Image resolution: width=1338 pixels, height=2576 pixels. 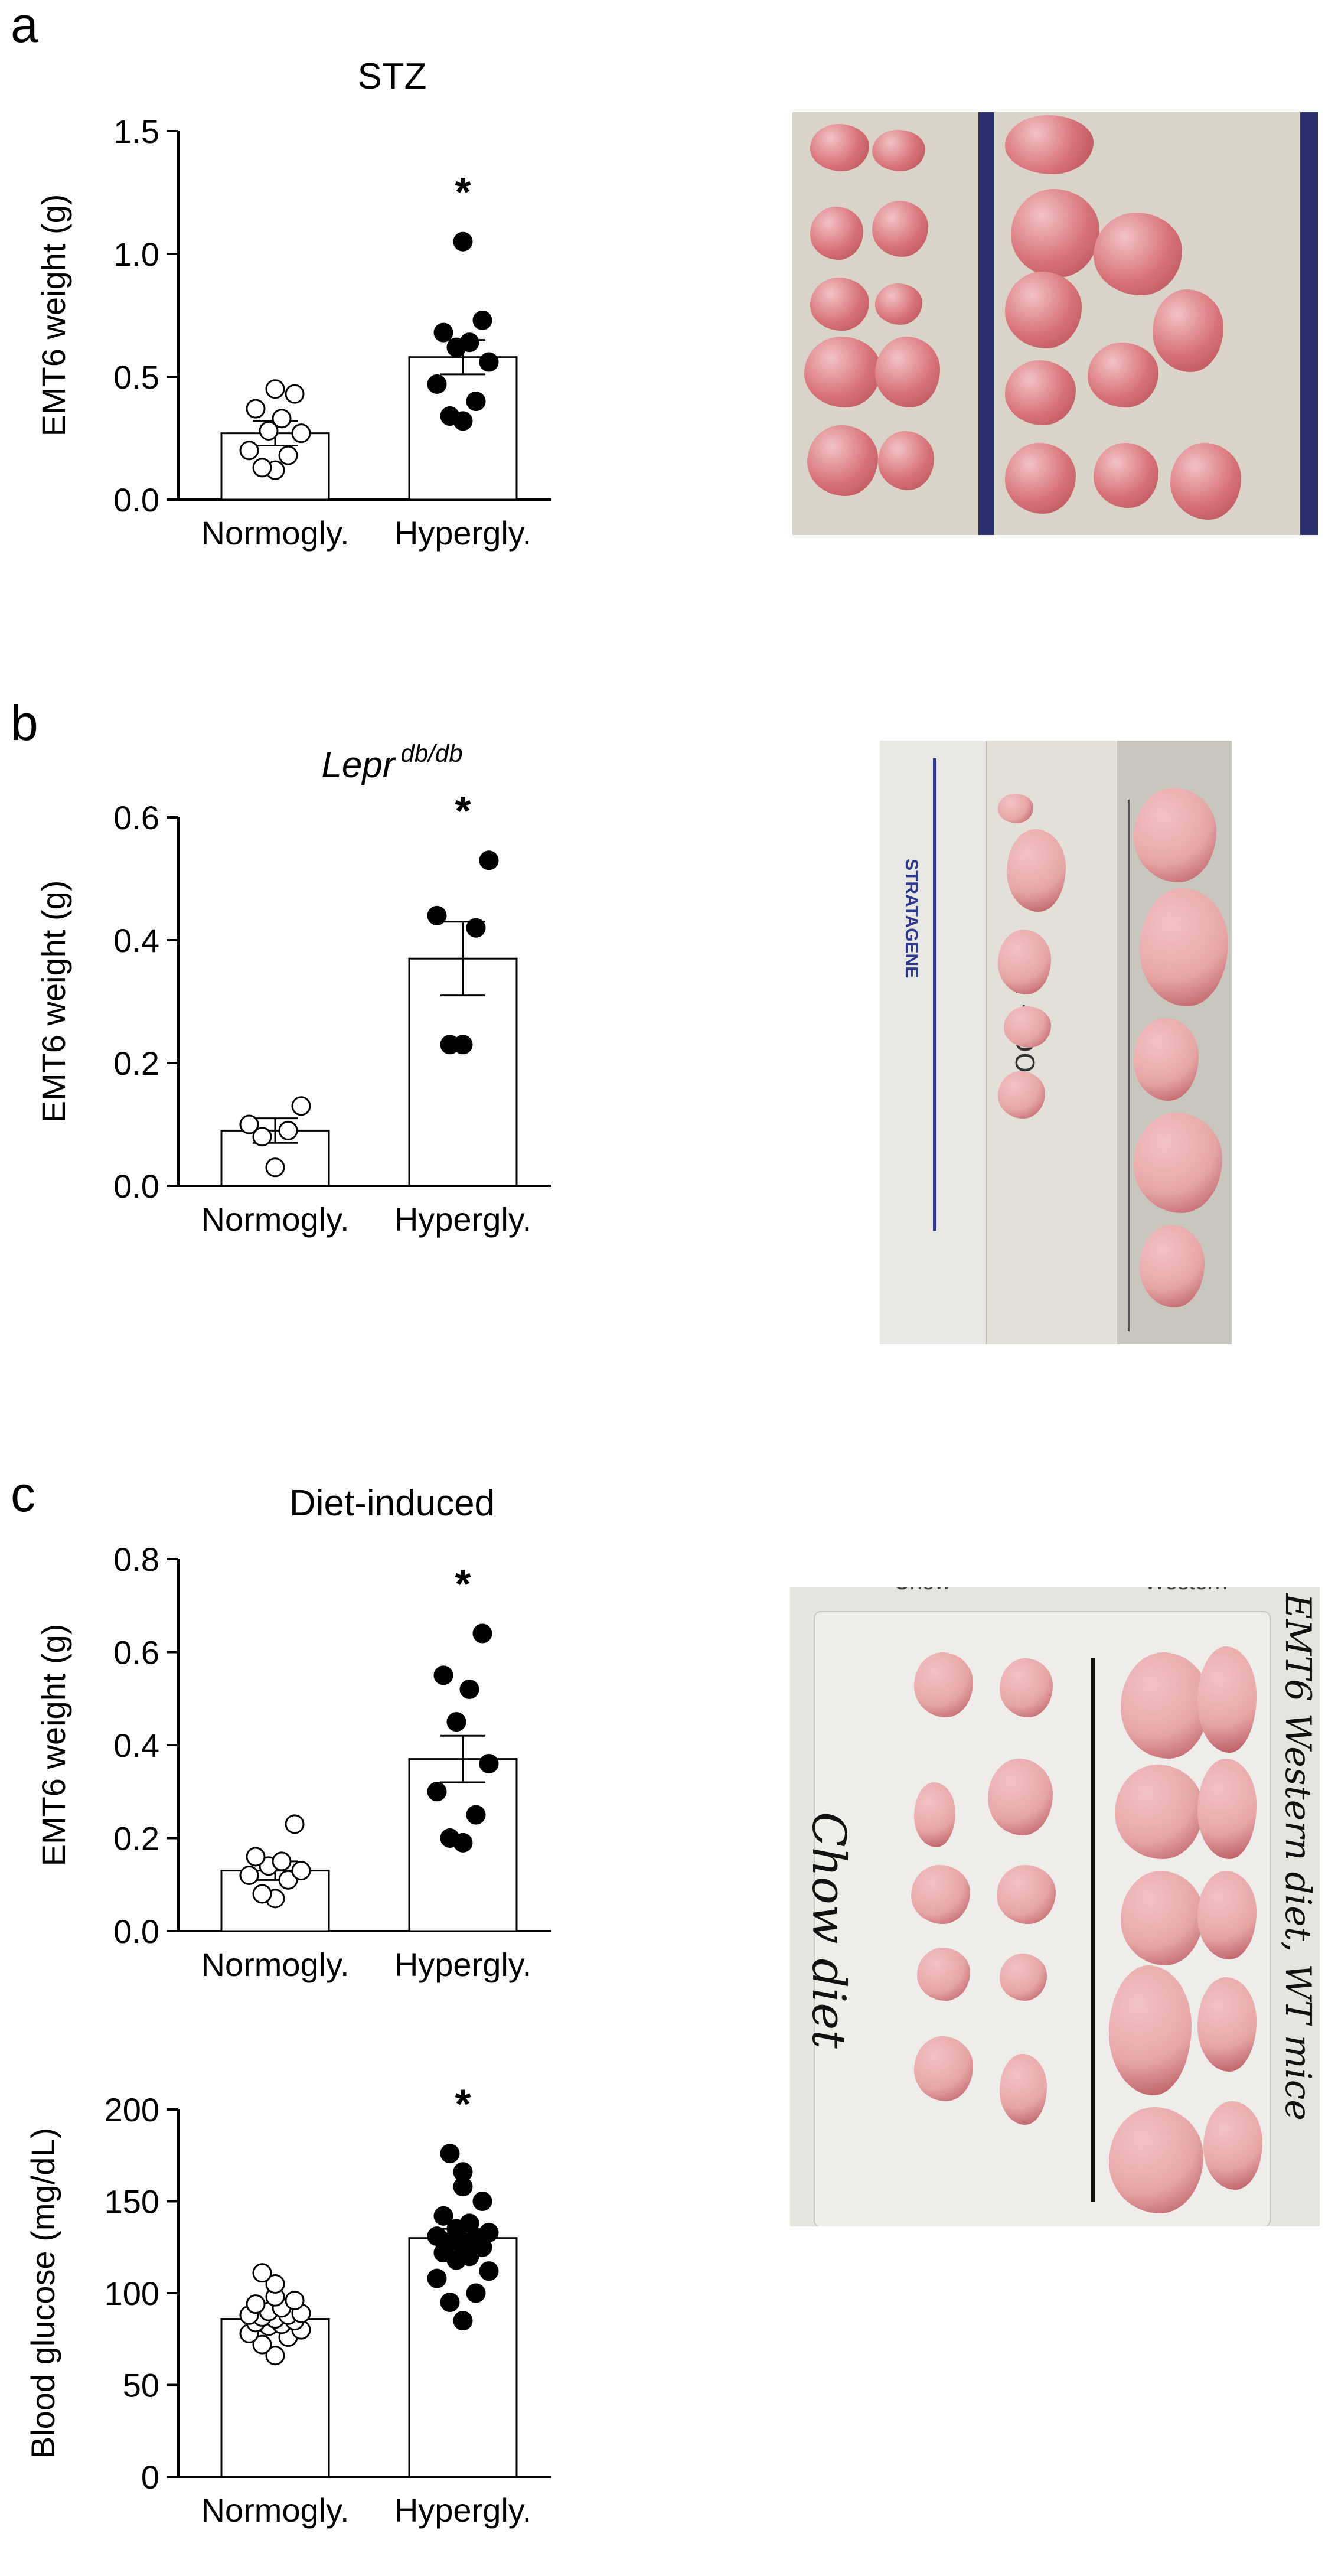 What do you see at coordinates (136, 1064) in the screenshot?
I see `y-tick-label: 0.2` at bounding box center [136, 1064].